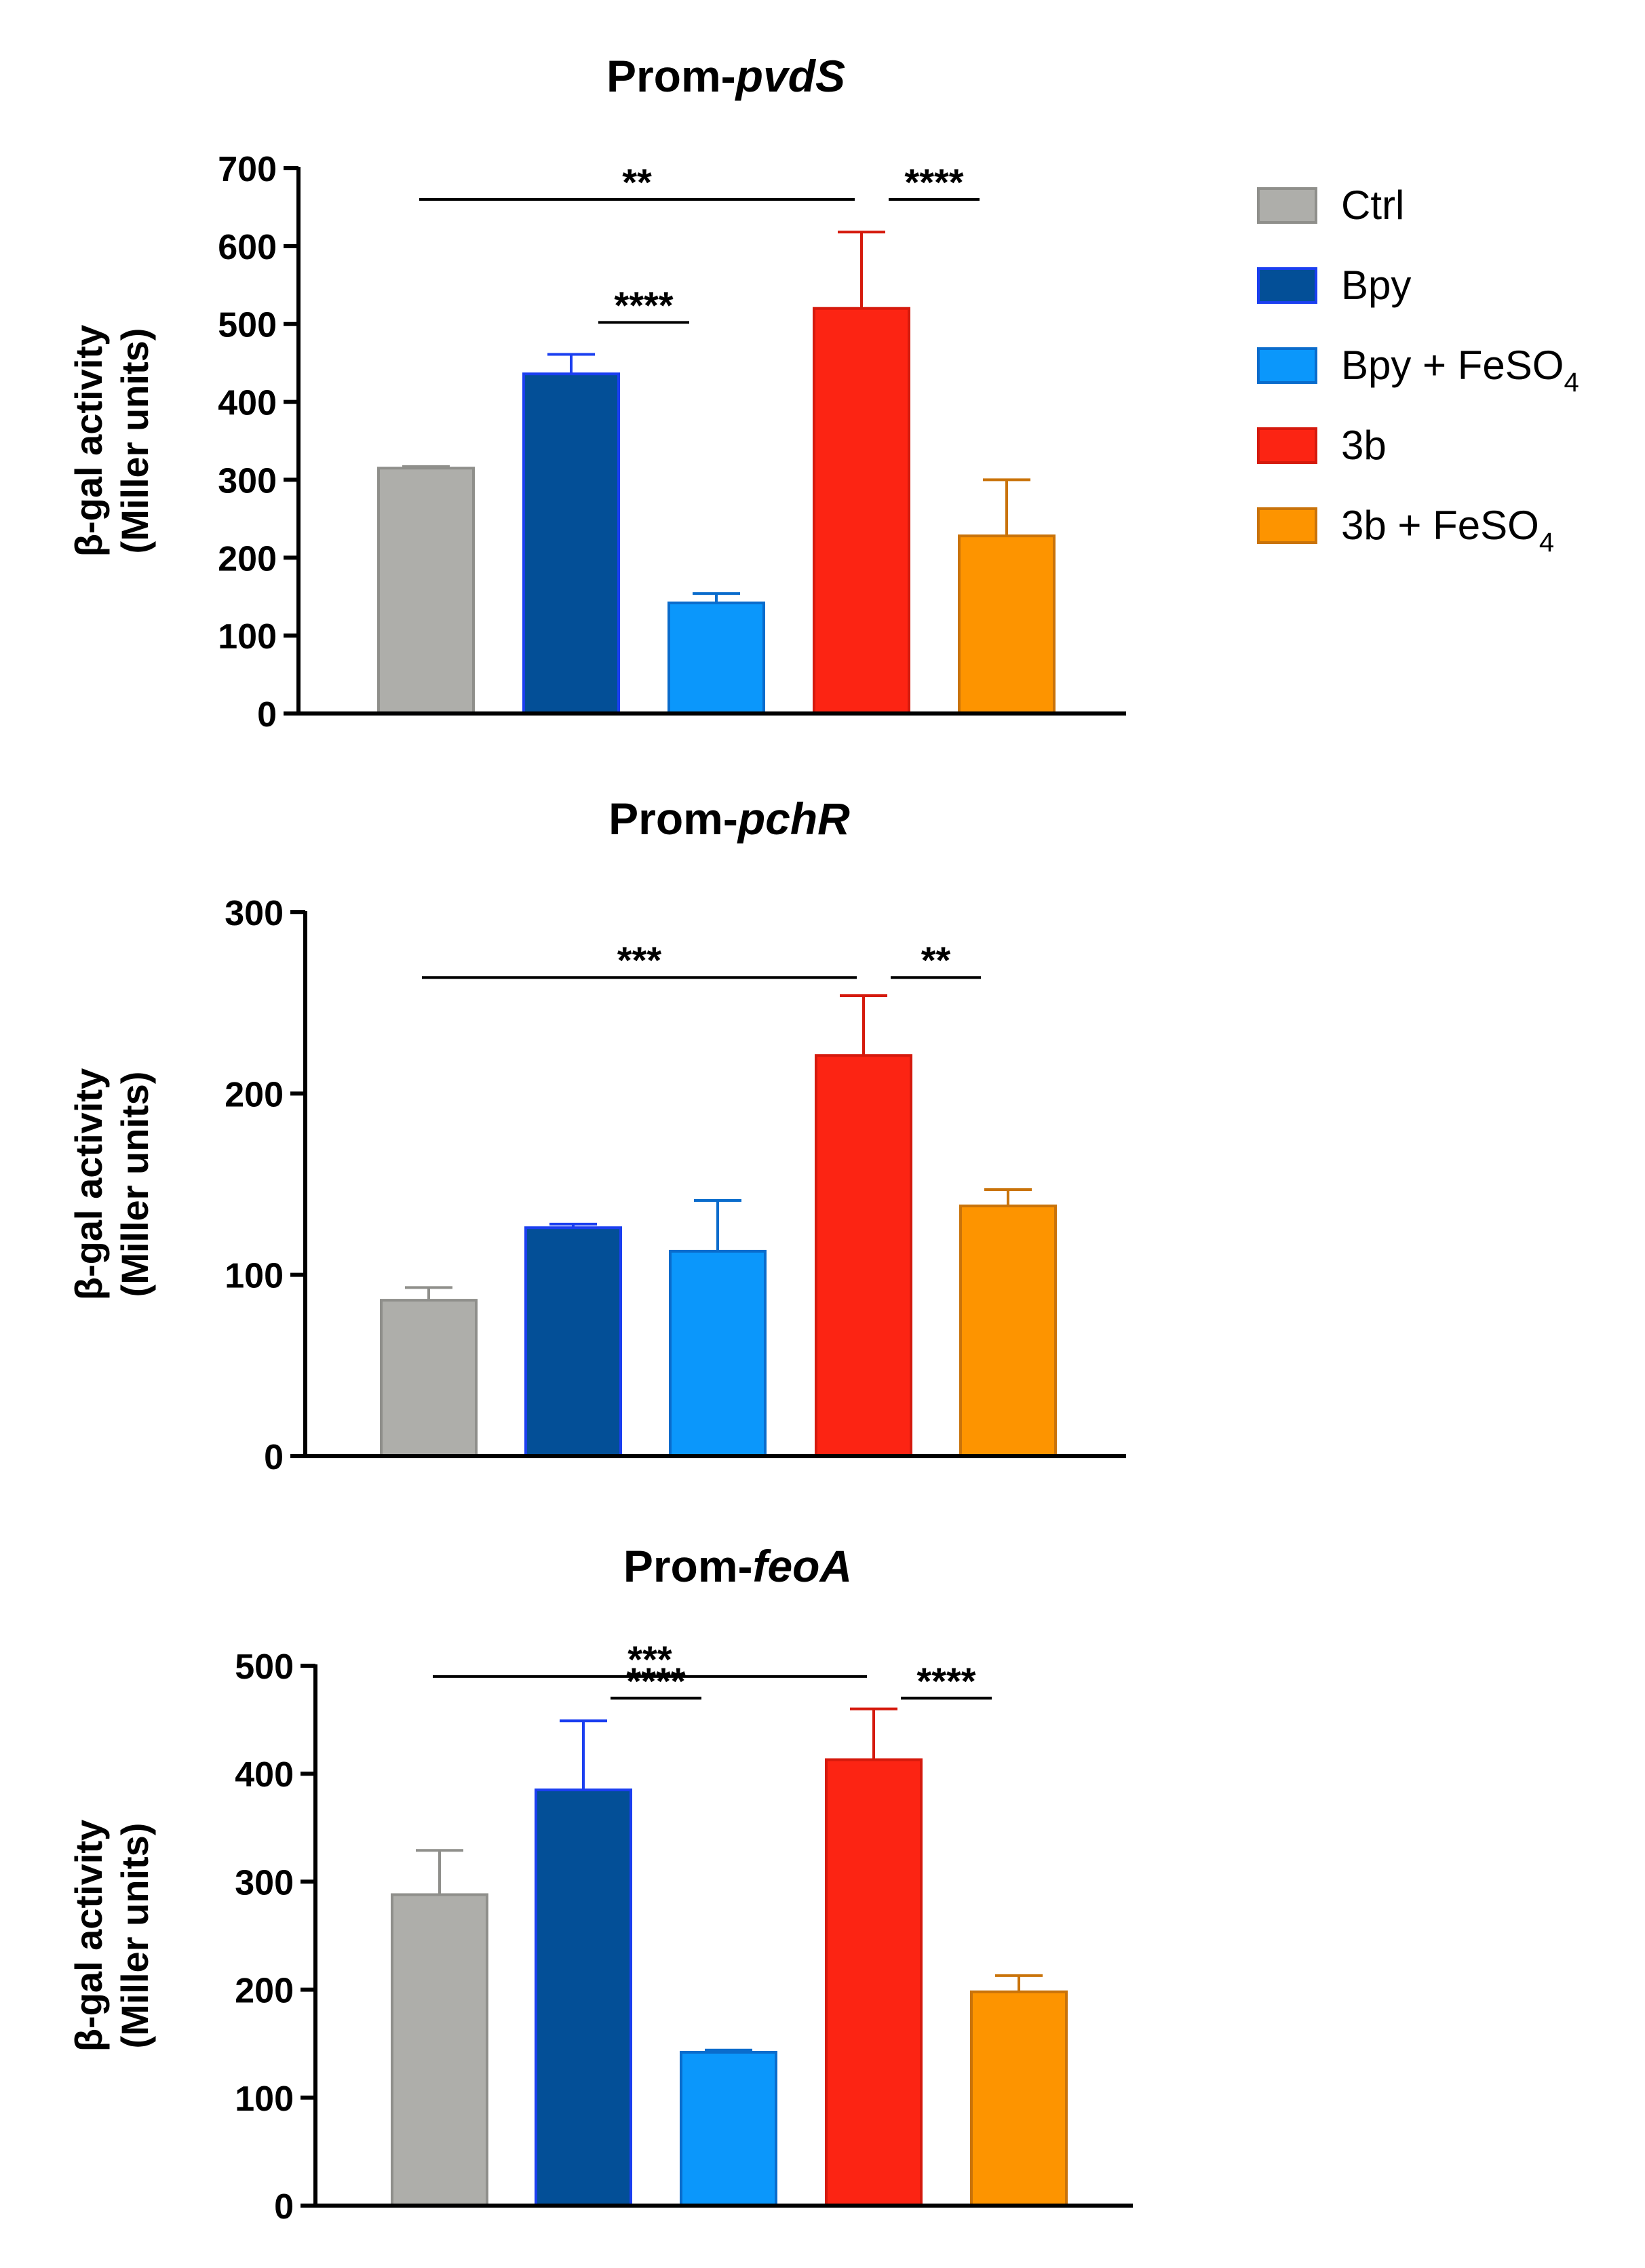 Image resolution: width=1645 pixels, height=2268 pixels. Describe the element at coordinates (790, 76) in the screenshot. I see `chart-title-gene: pvdS` at that location.